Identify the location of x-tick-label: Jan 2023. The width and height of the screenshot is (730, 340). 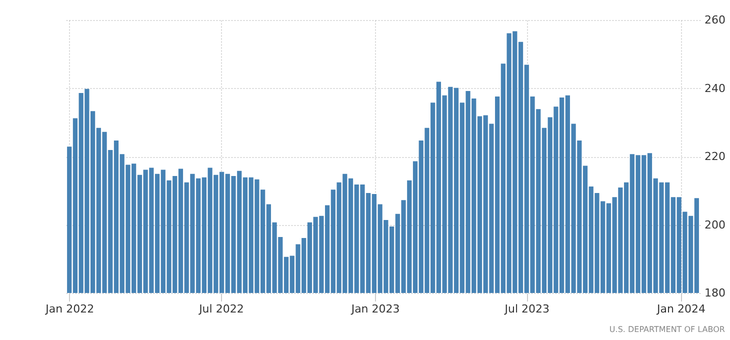
(375, 309).